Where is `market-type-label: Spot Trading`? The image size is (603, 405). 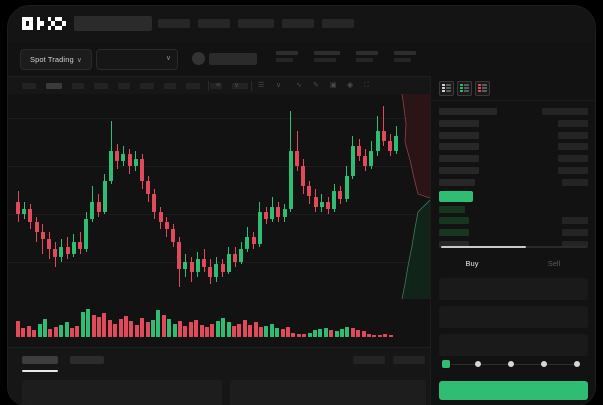
market-type-label: Spot Trading is located at coordinates (52, 59).